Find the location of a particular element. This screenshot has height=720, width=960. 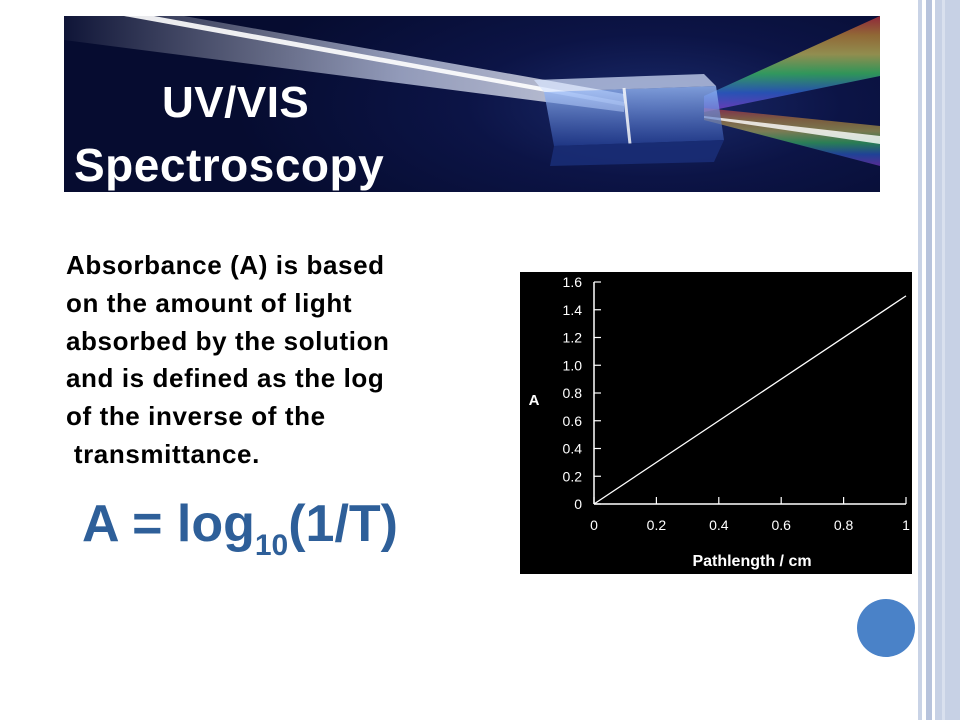

banner-title-line1: UV/VIS is located at coordinates (236, 102).